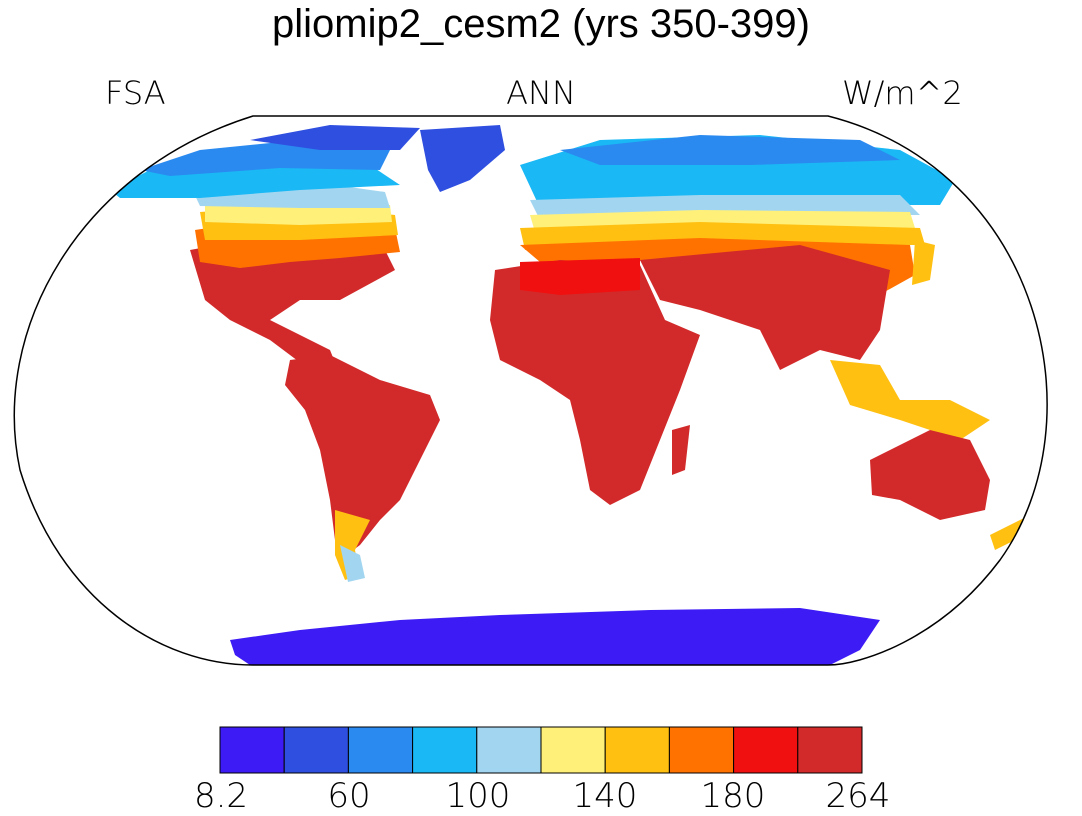 The width and height of the screenshot is (1082, 816). What do you see at coordinates (765, 307) in the screenshot?
I see `asia-south` at bounding box center [765, 307].